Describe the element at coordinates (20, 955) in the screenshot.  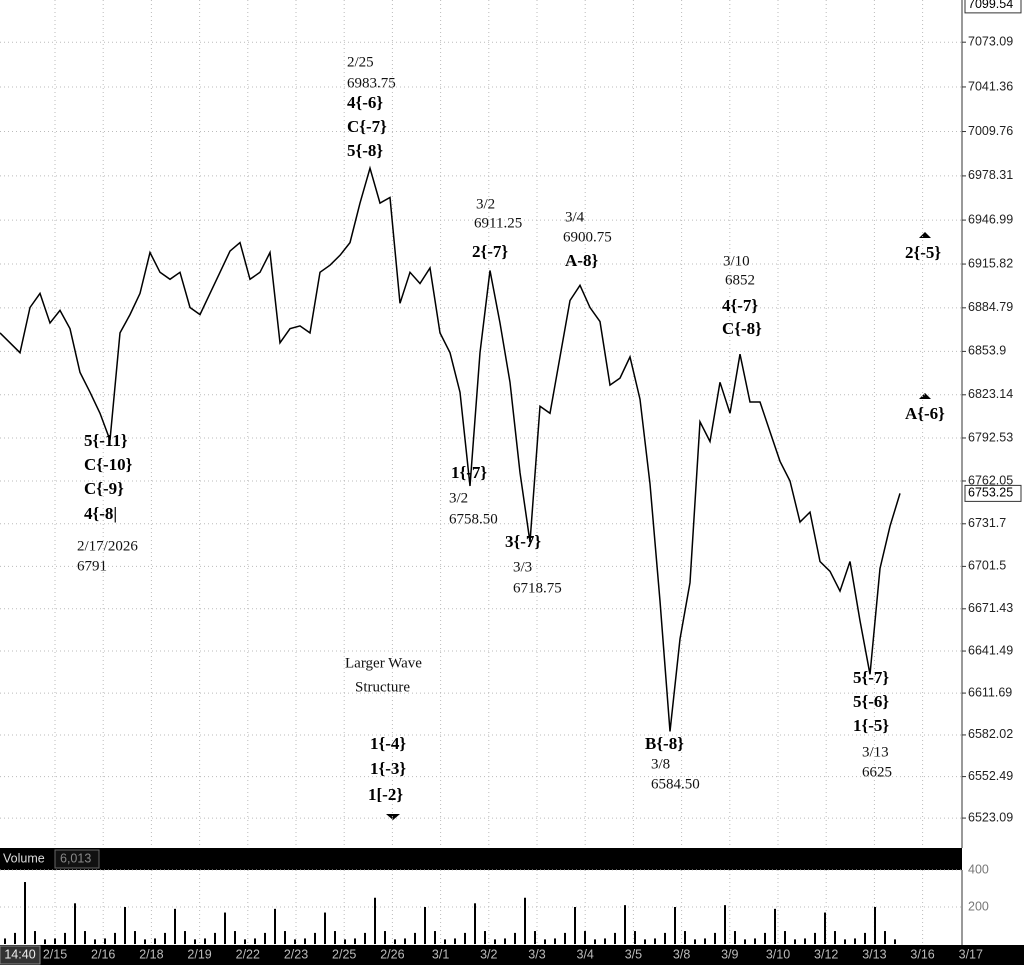
I see `time-box` at that location.